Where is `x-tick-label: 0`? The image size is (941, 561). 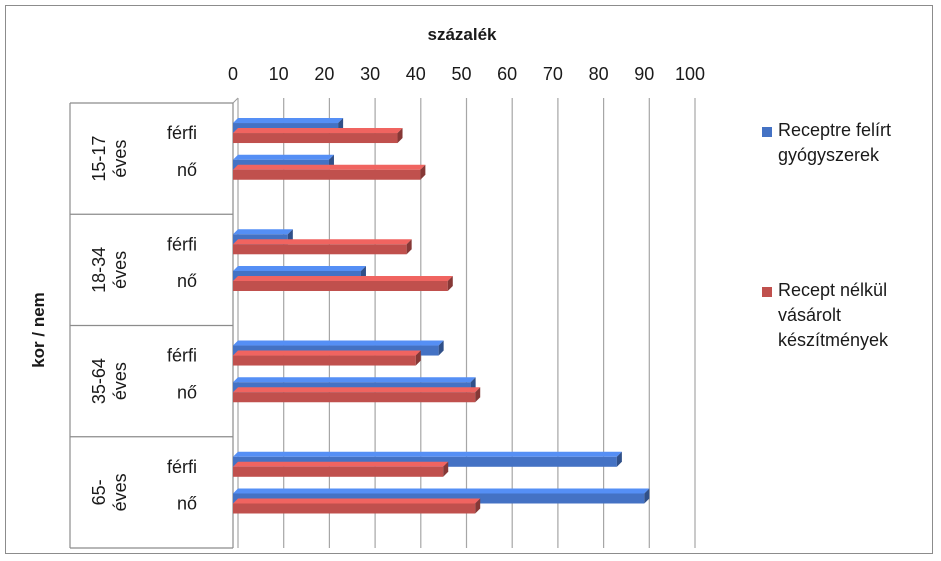 x-tick-label: 0 is located at coordinates (233, 74).